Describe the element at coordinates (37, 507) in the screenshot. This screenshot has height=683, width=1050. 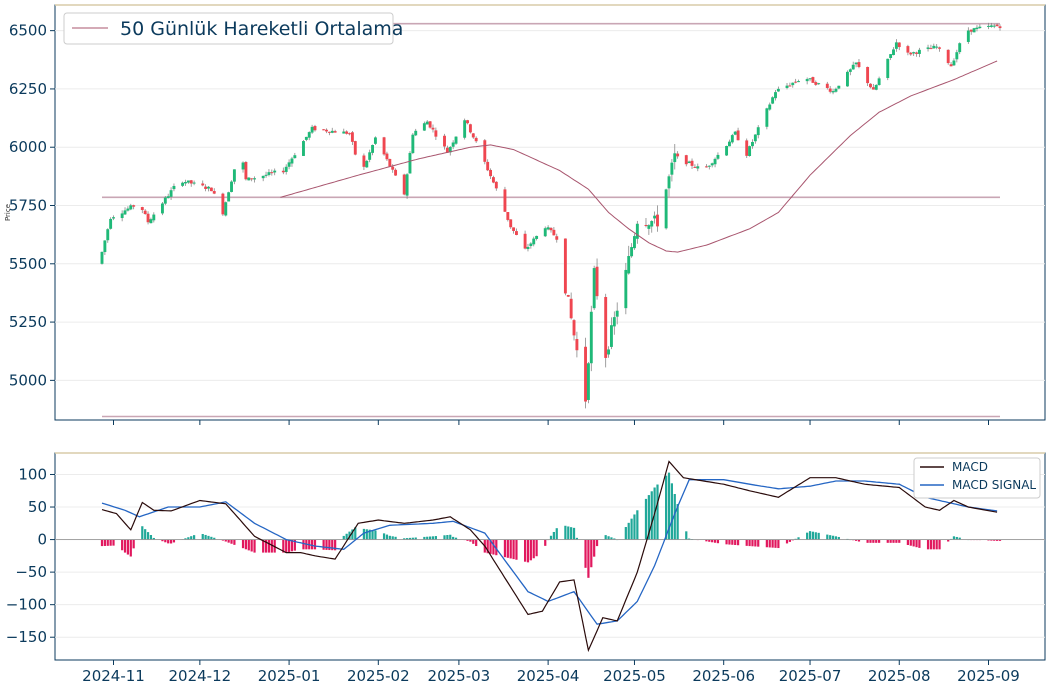
I see `macd-y-tick-label: 50` at that location.